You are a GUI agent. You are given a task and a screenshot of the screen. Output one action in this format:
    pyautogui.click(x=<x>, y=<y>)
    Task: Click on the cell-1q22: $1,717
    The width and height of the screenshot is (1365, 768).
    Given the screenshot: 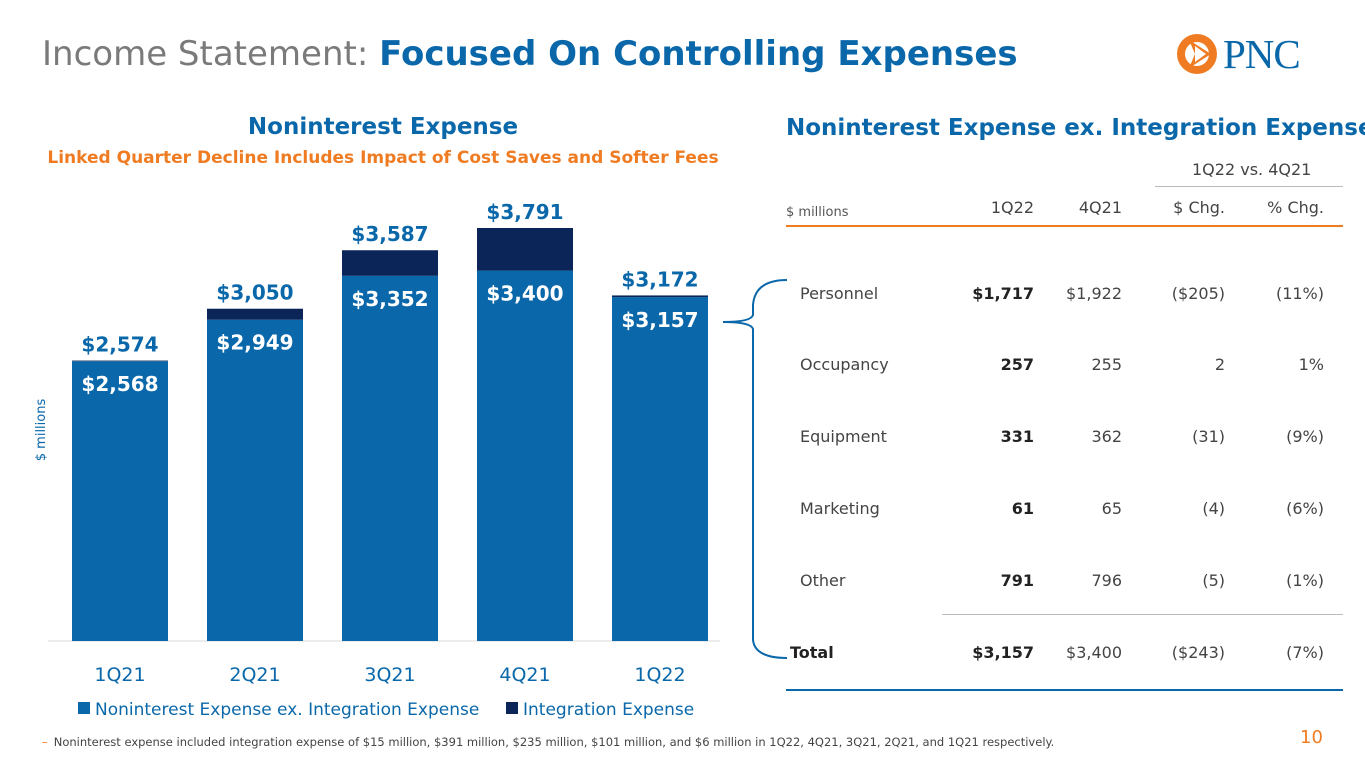 What is the action you would take?
    pyautogui.click(x=1003, y=293)
    